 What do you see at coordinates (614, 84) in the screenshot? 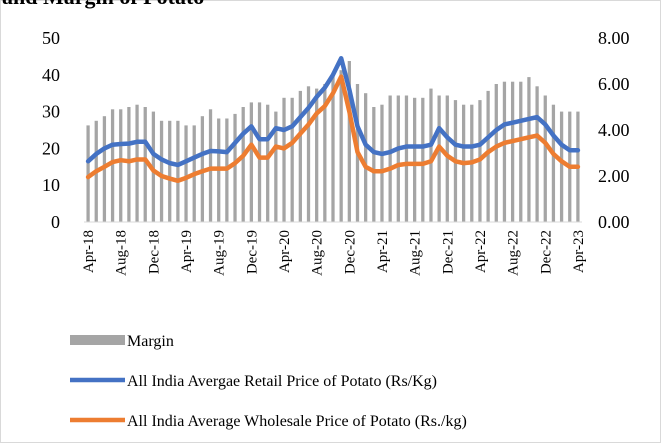
I see `y2-tick-label: 6.00` at bounding box center [614, 84].